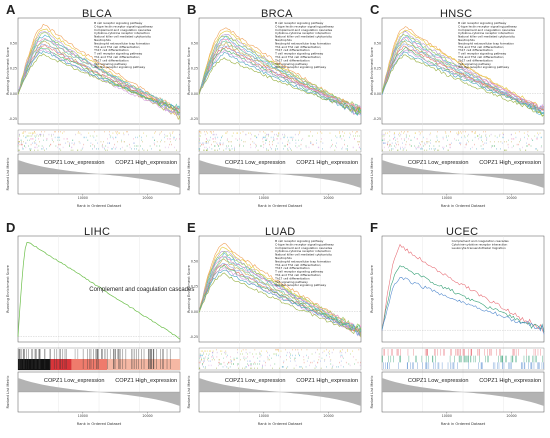 Image resolution: width=550 pixels, height=438 pixels. I want to click on panel-label: B, so click(192, 9).